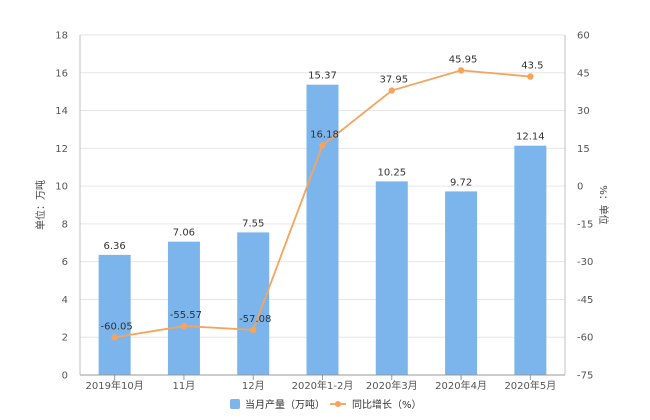 This screenshot has width=650, height=420. I want to click on y-tick-label: 12, so click(61, 149).